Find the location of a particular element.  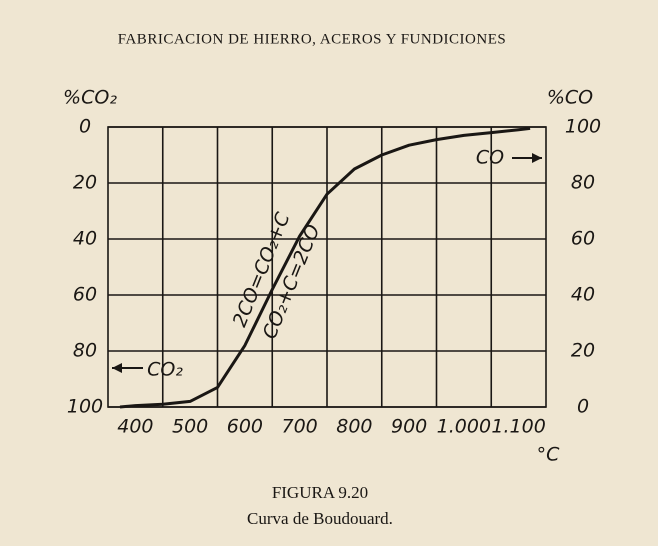

figure-number: FIGURA 9.20 is located at coordinates (320, 492).